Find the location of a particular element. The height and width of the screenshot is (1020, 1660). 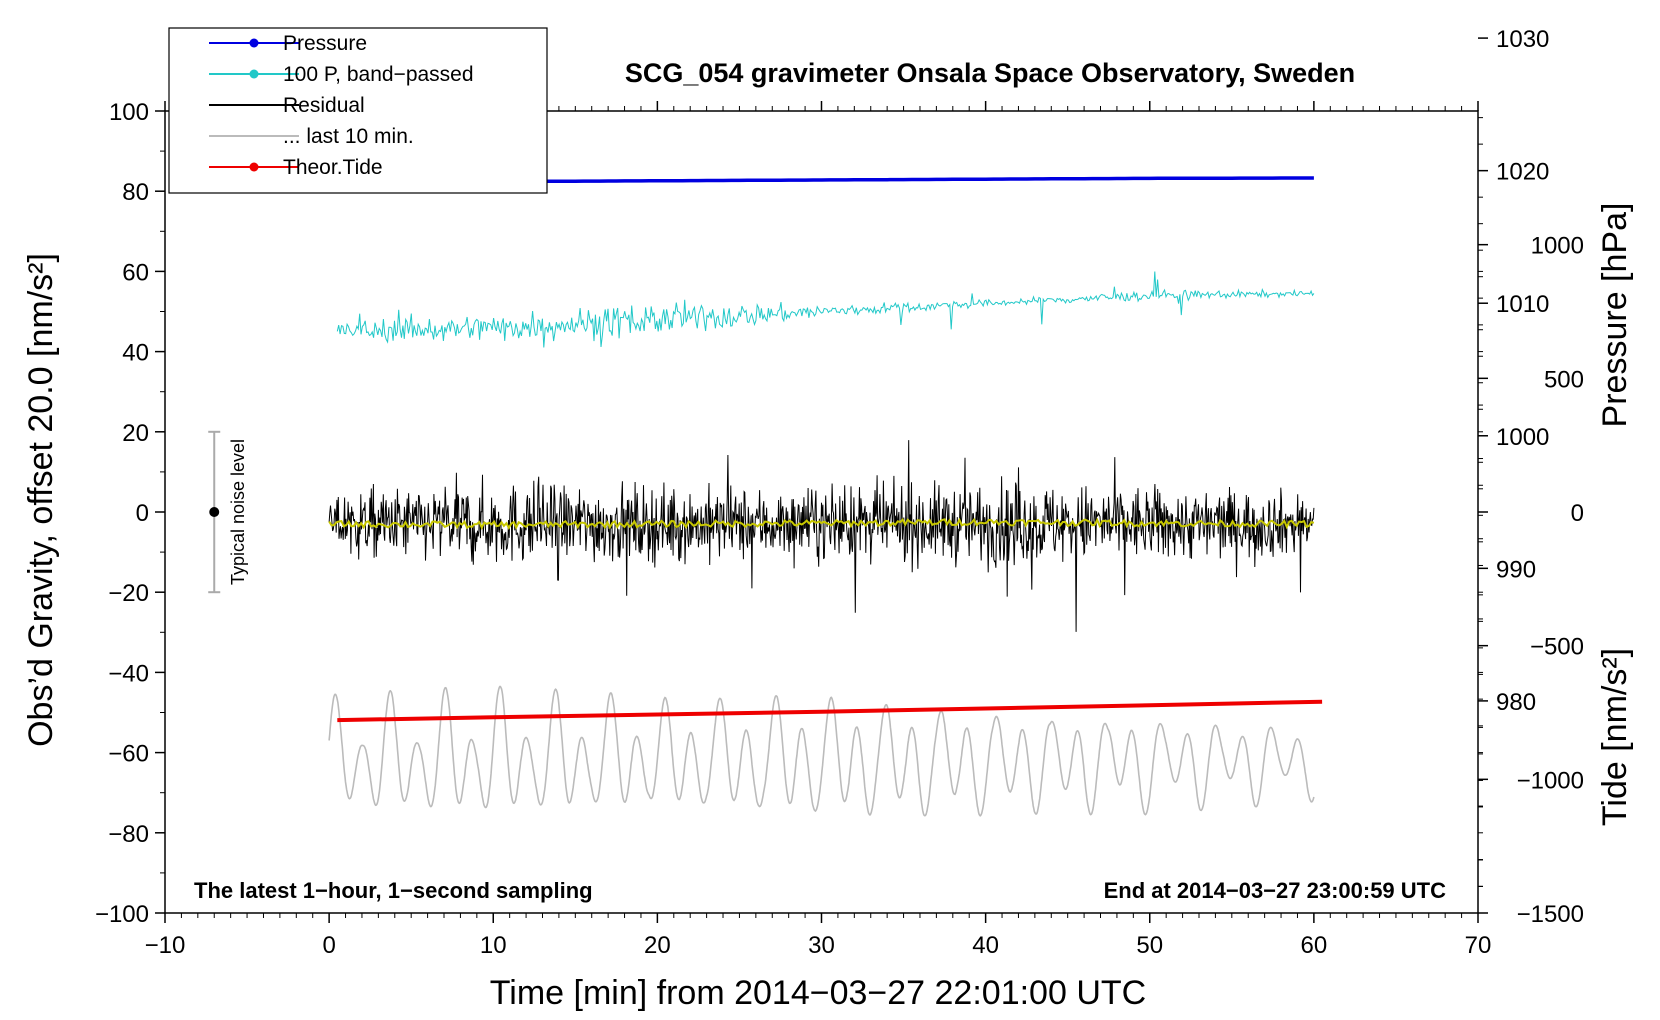

y-tick-label: 80 is located at coordinates (135, 192).